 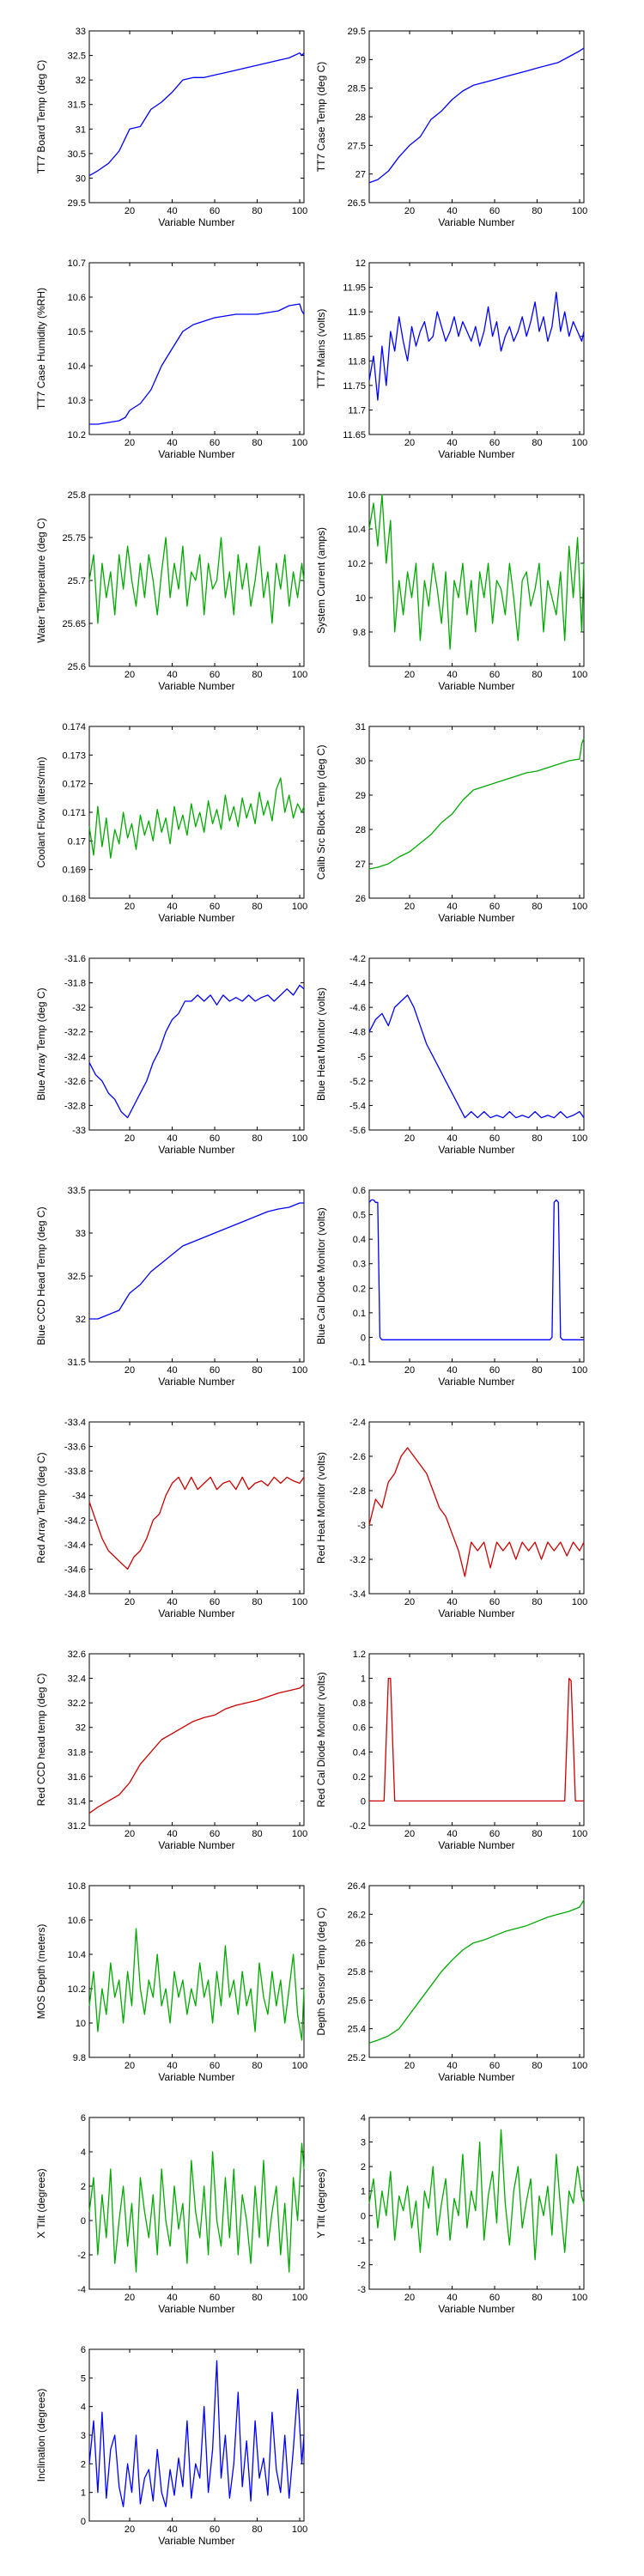 I want to click on y-tick-label: 32.5, so click(x=77, y=57).